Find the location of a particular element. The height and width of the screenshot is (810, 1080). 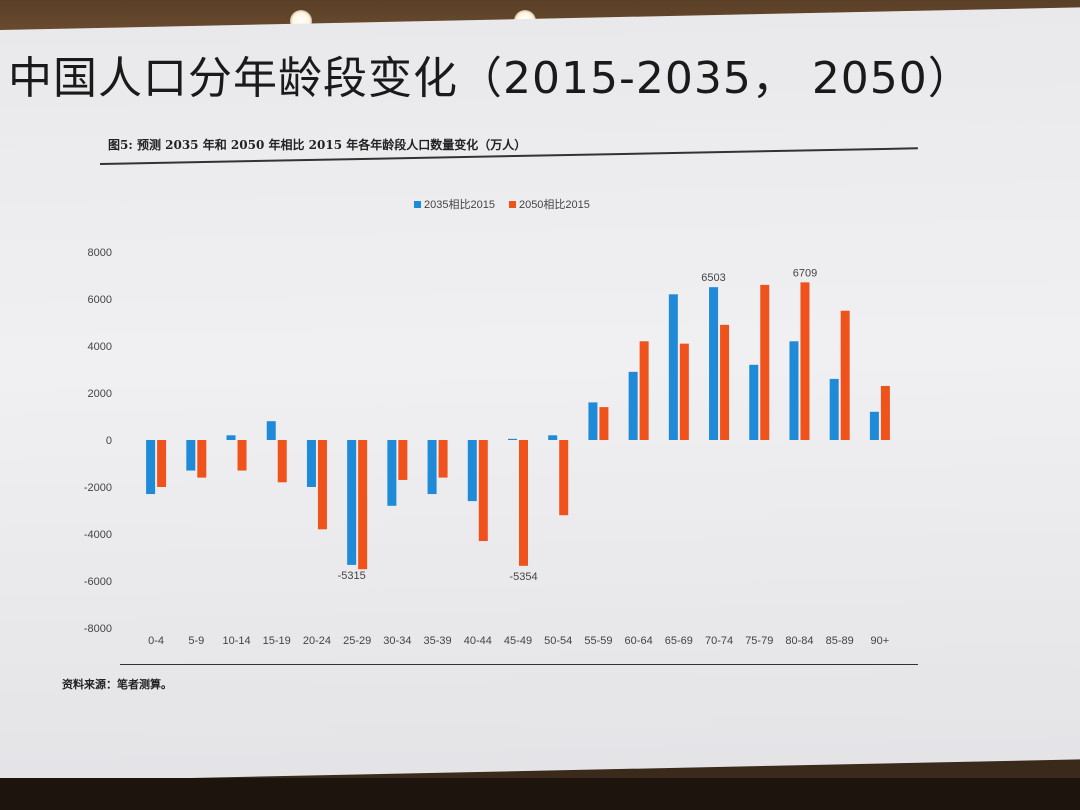

y-tick-label: 0 is located at coordinates (109, 441).